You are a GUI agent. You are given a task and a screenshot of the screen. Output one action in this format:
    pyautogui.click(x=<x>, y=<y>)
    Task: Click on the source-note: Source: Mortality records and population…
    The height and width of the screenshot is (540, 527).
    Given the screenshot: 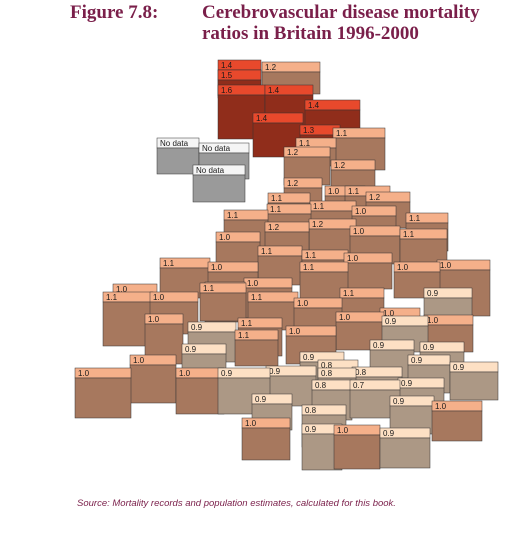 What is the action you would take?
    pyautogui.click(x=236, y=503)
    